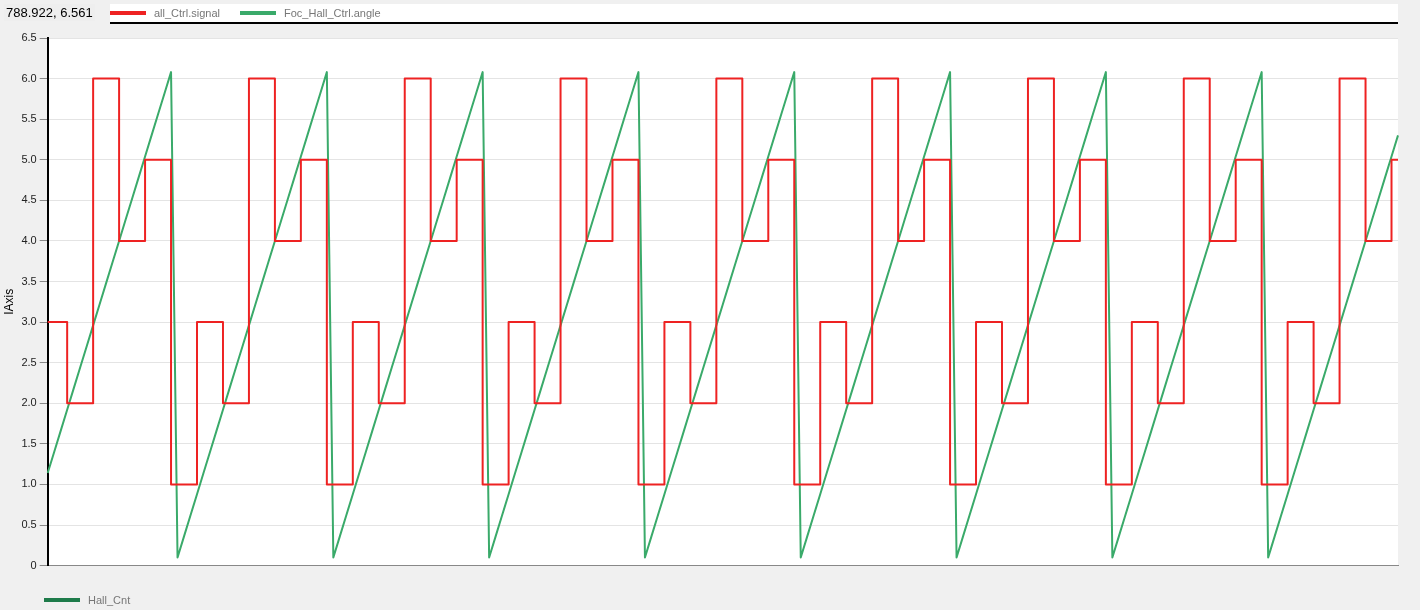 The image size is (1420, 610). I want to click on y-tick-label: 4.5, so click(29, 199).